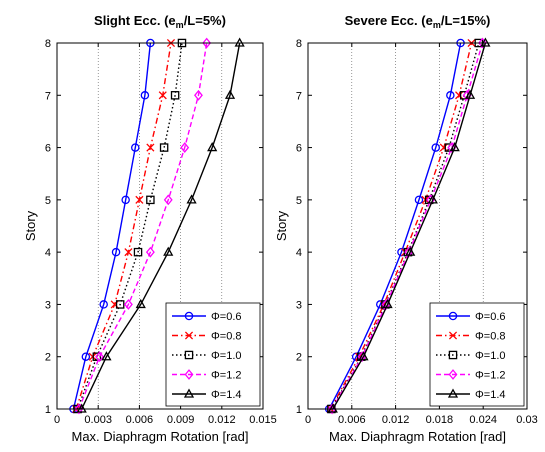 The image size is (545, 452). I want to click on y-tick-label: 2, so click(48, 358).